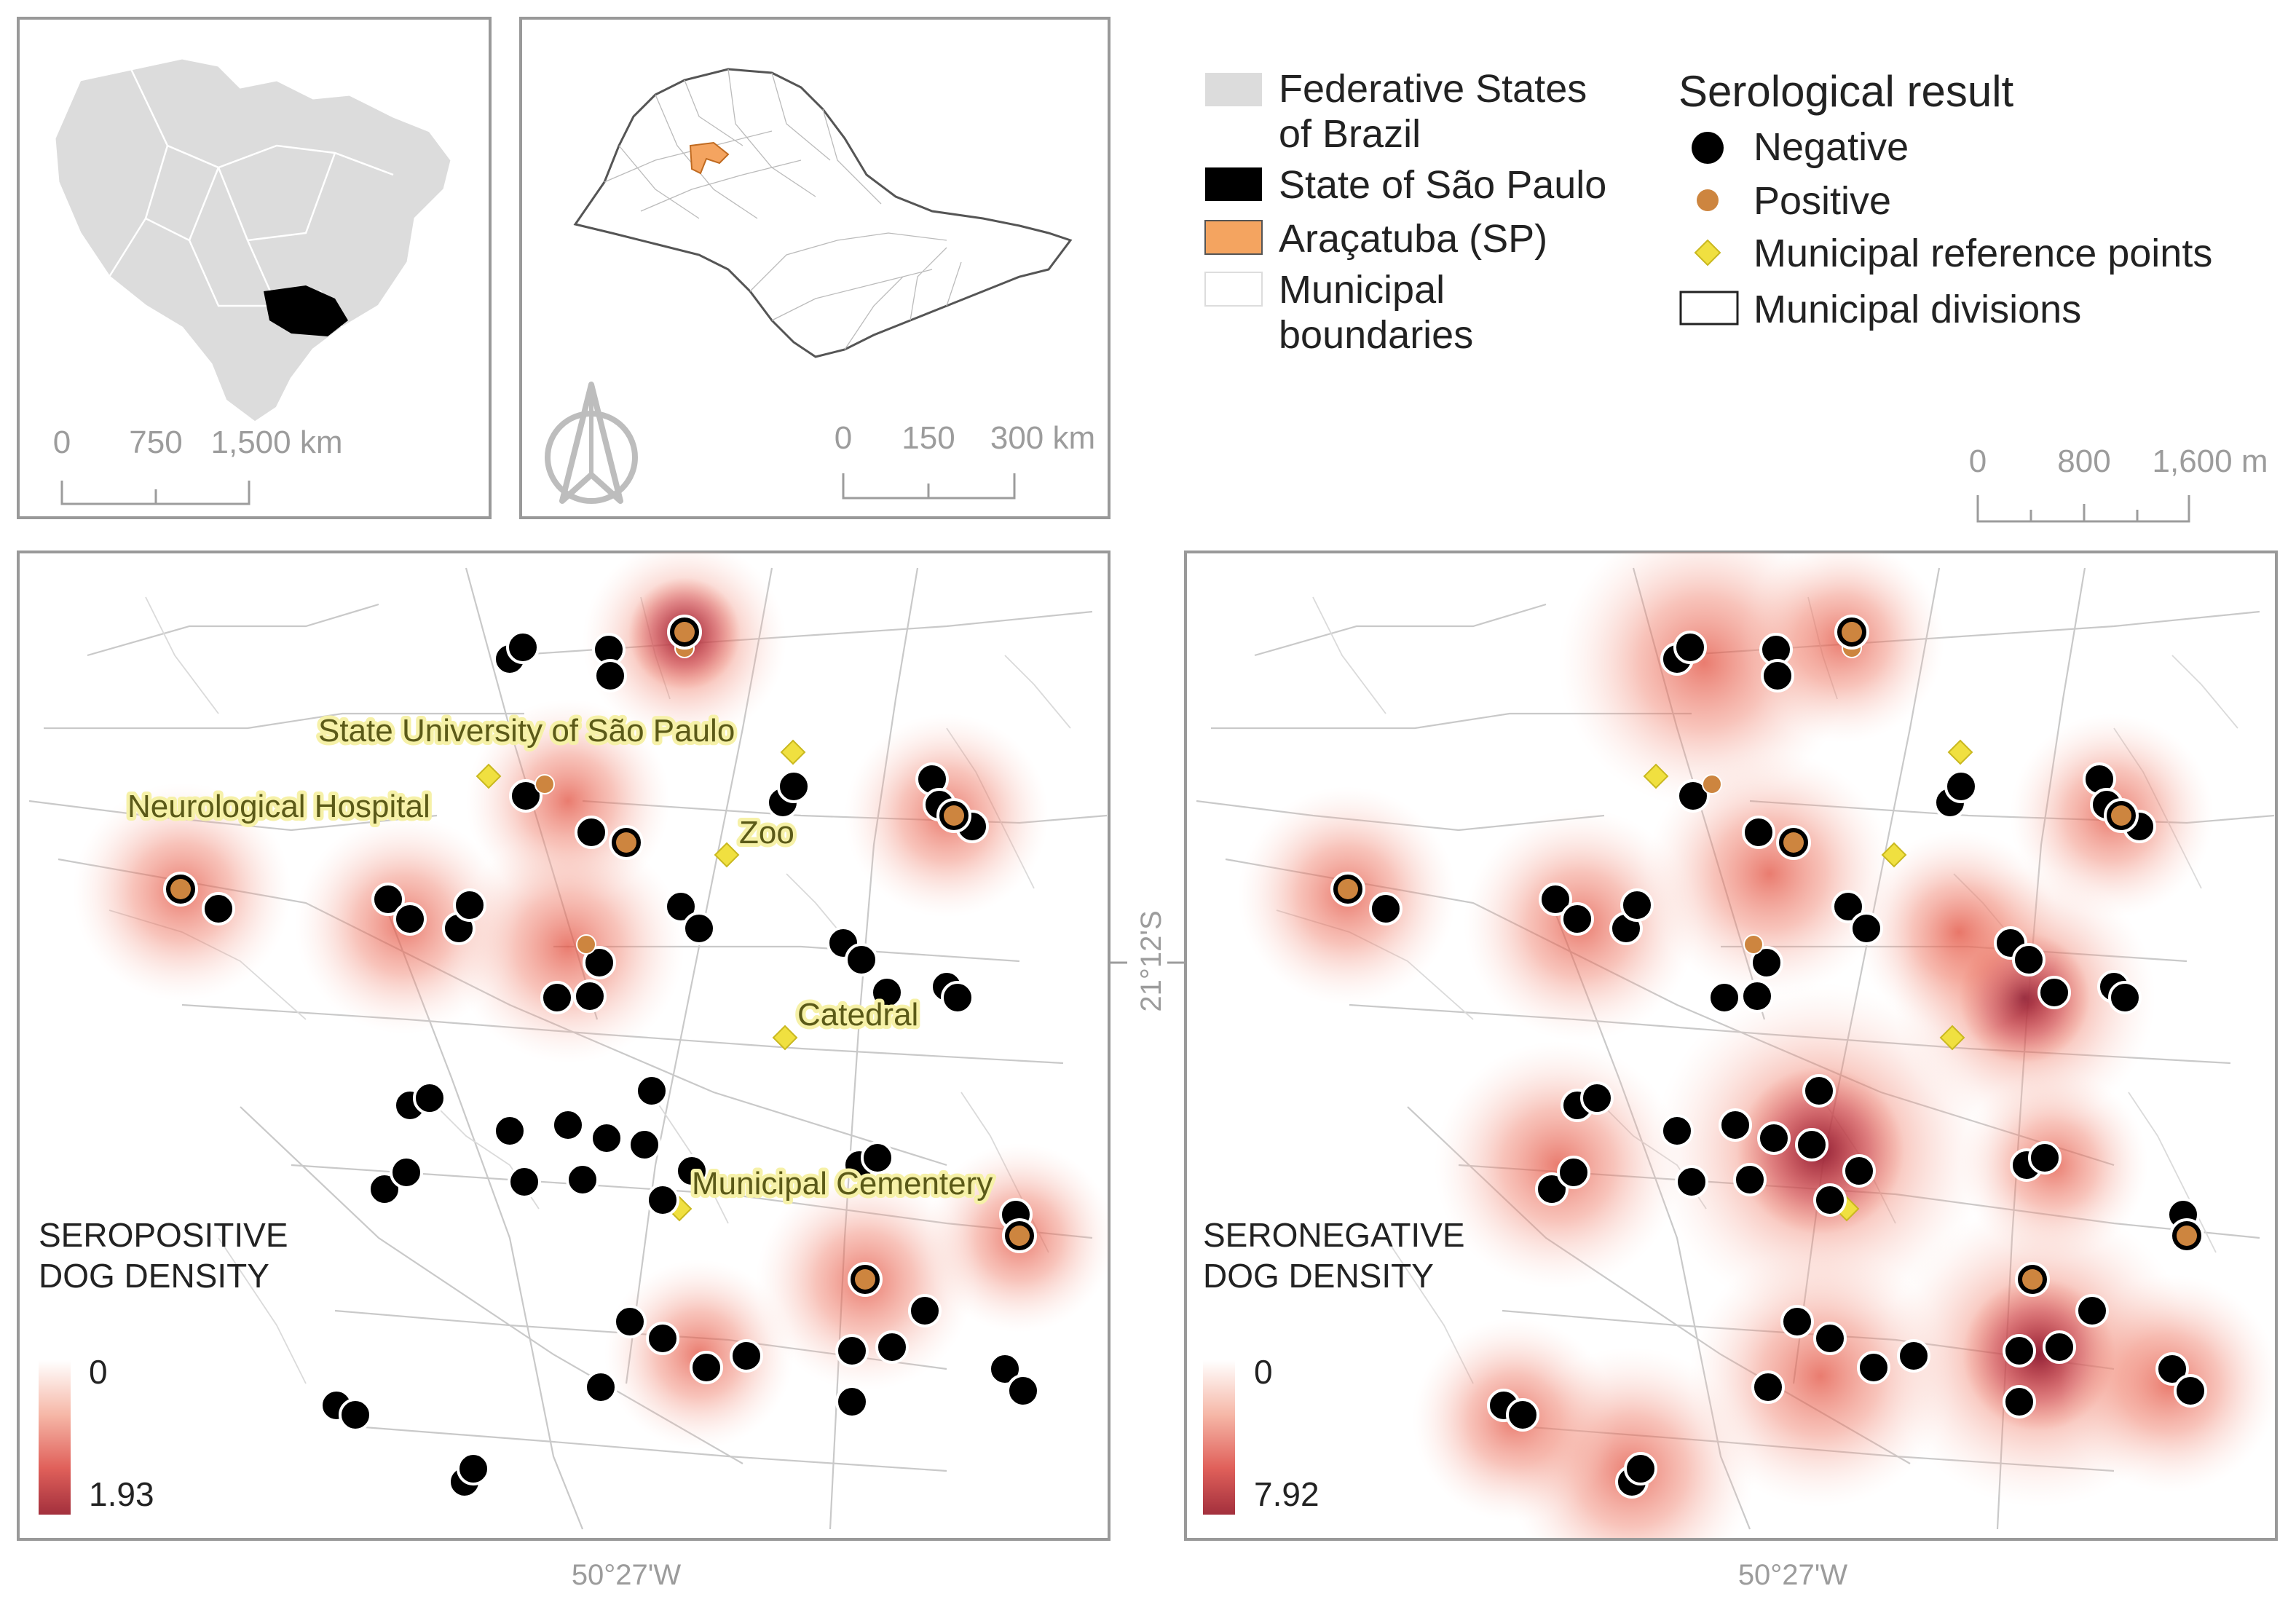 Image resolution: width=2296 pixels, height=1610 pixels. I want to click on density-title: SEROPOSITIVE, so click(163, 1235).